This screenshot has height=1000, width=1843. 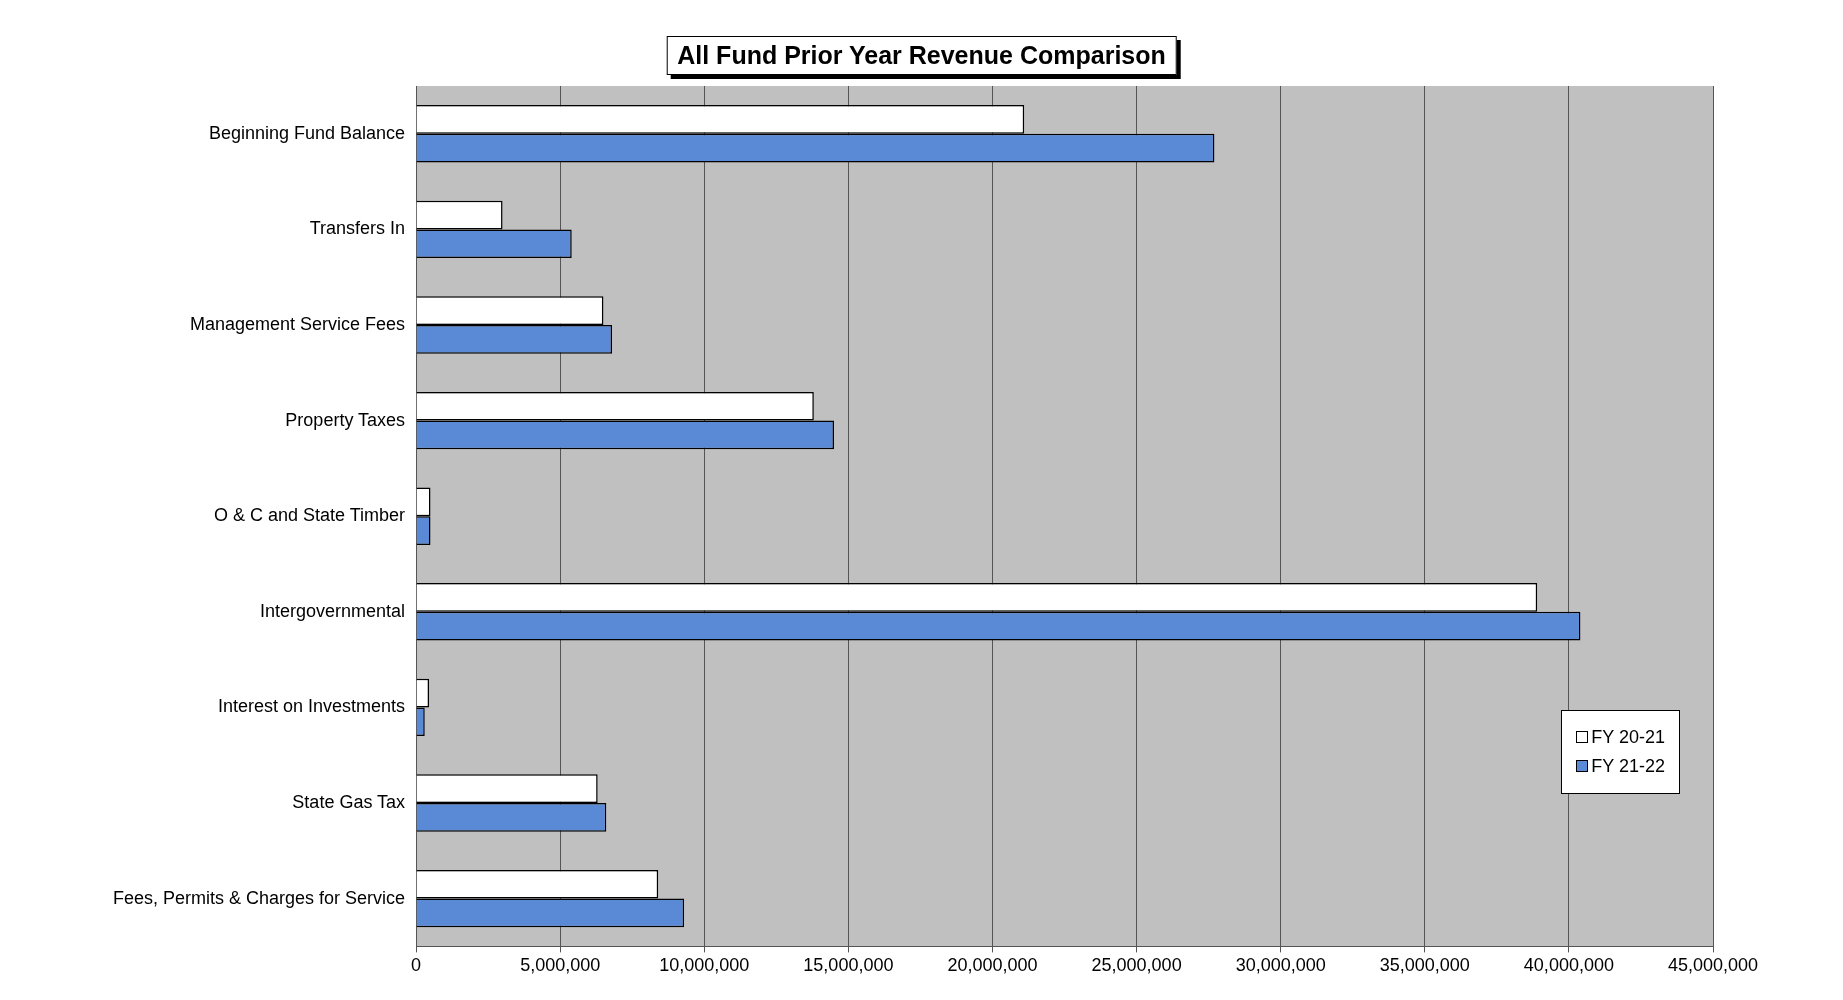 What do you see at coordinates (1713, 965) in the screenshot?
I see `x-tick-label: 45,000,000` at bounding box center [1713, 965].